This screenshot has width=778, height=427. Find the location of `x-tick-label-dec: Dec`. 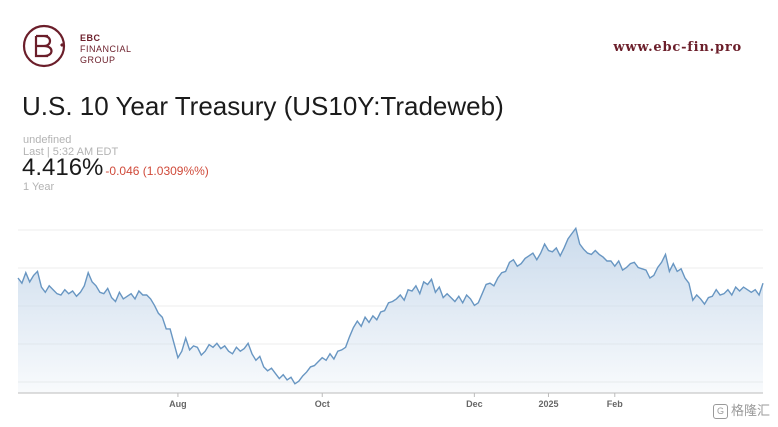

x-tick-label-dec: Dec is located at coordinates (474, 404).